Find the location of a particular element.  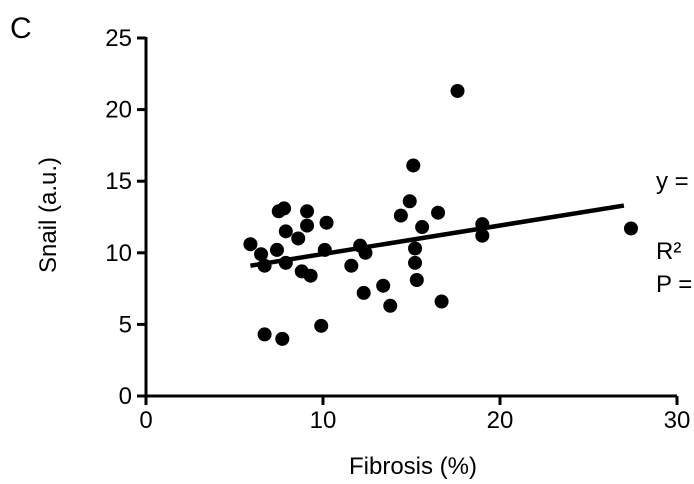

x-tick-label: 10 is located at coordinates (323, 420).